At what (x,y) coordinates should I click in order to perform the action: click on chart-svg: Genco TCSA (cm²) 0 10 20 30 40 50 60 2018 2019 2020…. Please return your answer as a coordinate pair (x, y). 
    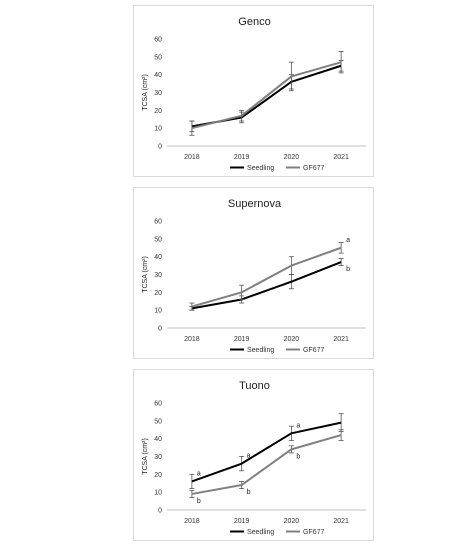
    Looking at the image, I should click on (254, 94).